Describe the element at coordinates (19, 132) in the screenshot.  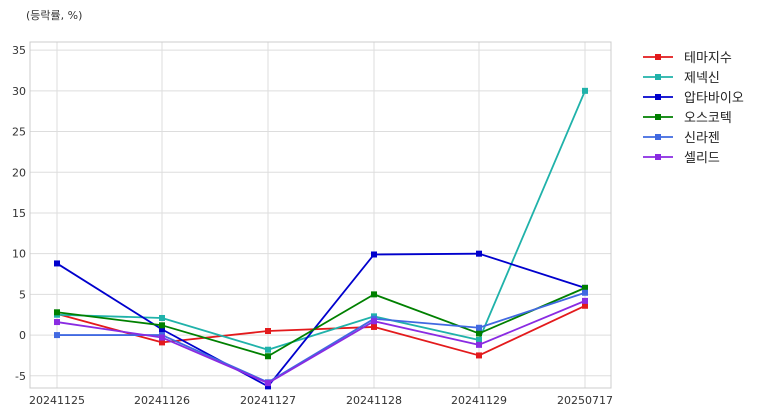
I see `y-tick-label: 25` at that location.